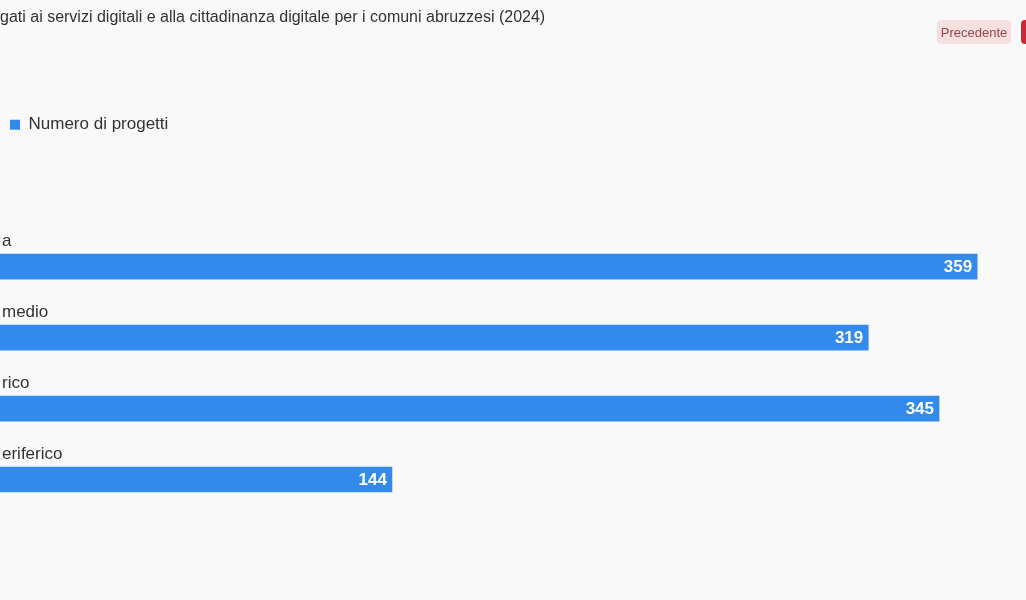  What do you see at coordinates (849, 338) in the screenshot?
I see `data-label: 319` at bounding box center [849, 338].